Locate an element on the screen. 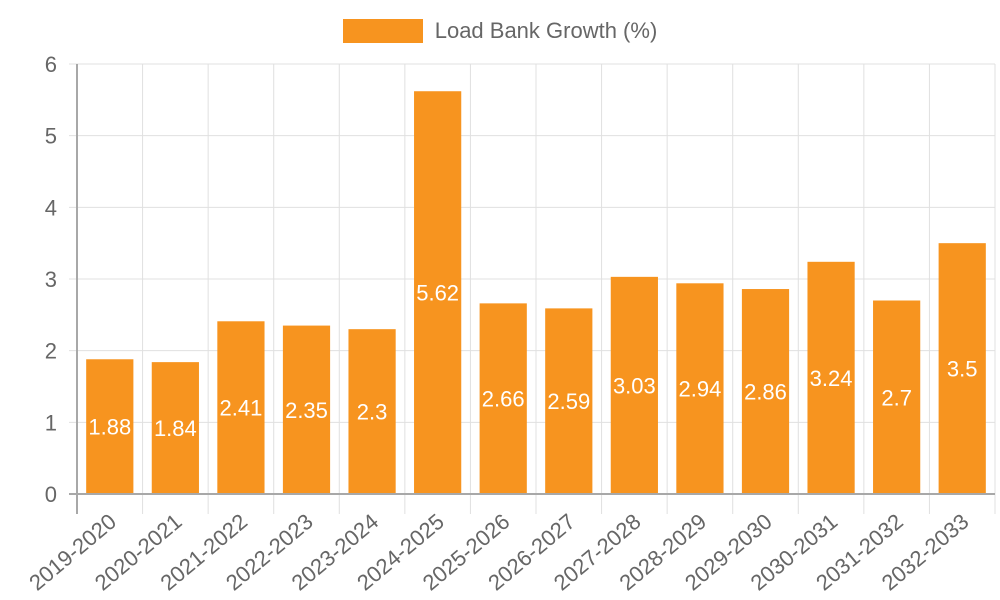  y-tick-label: 1 is located at coordinates (51, 422).